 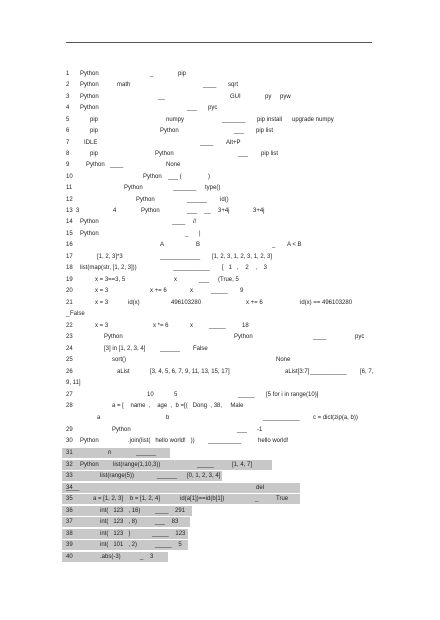 I want to click on text-fragment: [1, 4, 7], so click(x=242, y=465).